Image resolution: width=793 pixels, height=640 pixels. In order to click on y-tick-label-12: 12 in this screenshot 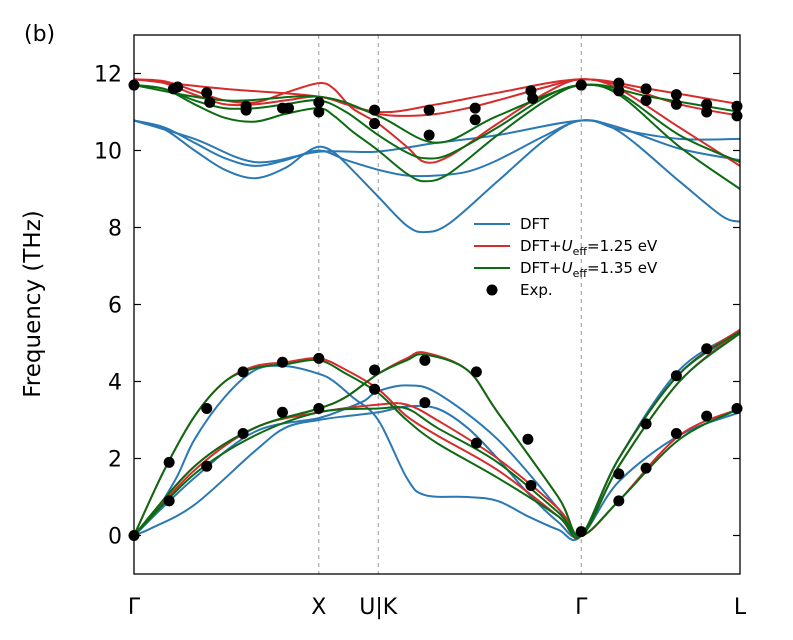, I will do `click(108, 75)`.